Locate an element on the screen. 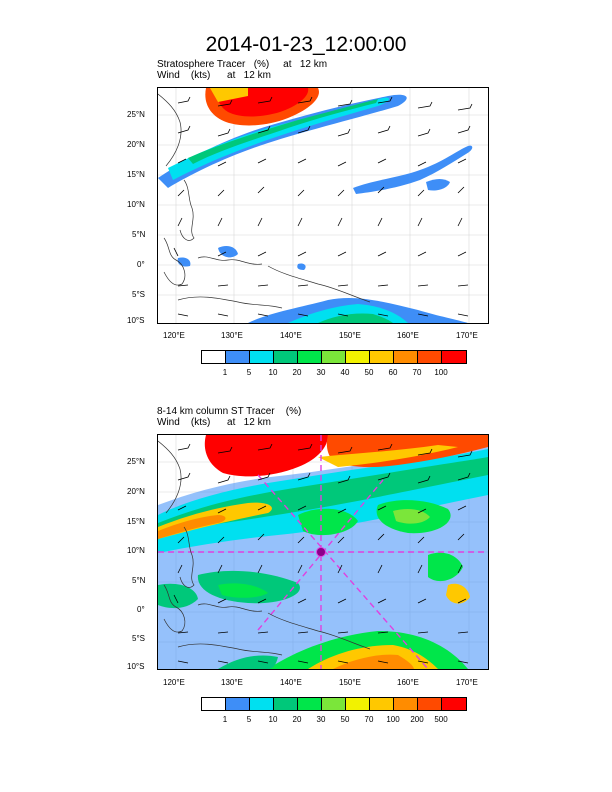  panel2-subtitle-line2: Wind (kts) at 12 km is located at coordinates (214, 422).